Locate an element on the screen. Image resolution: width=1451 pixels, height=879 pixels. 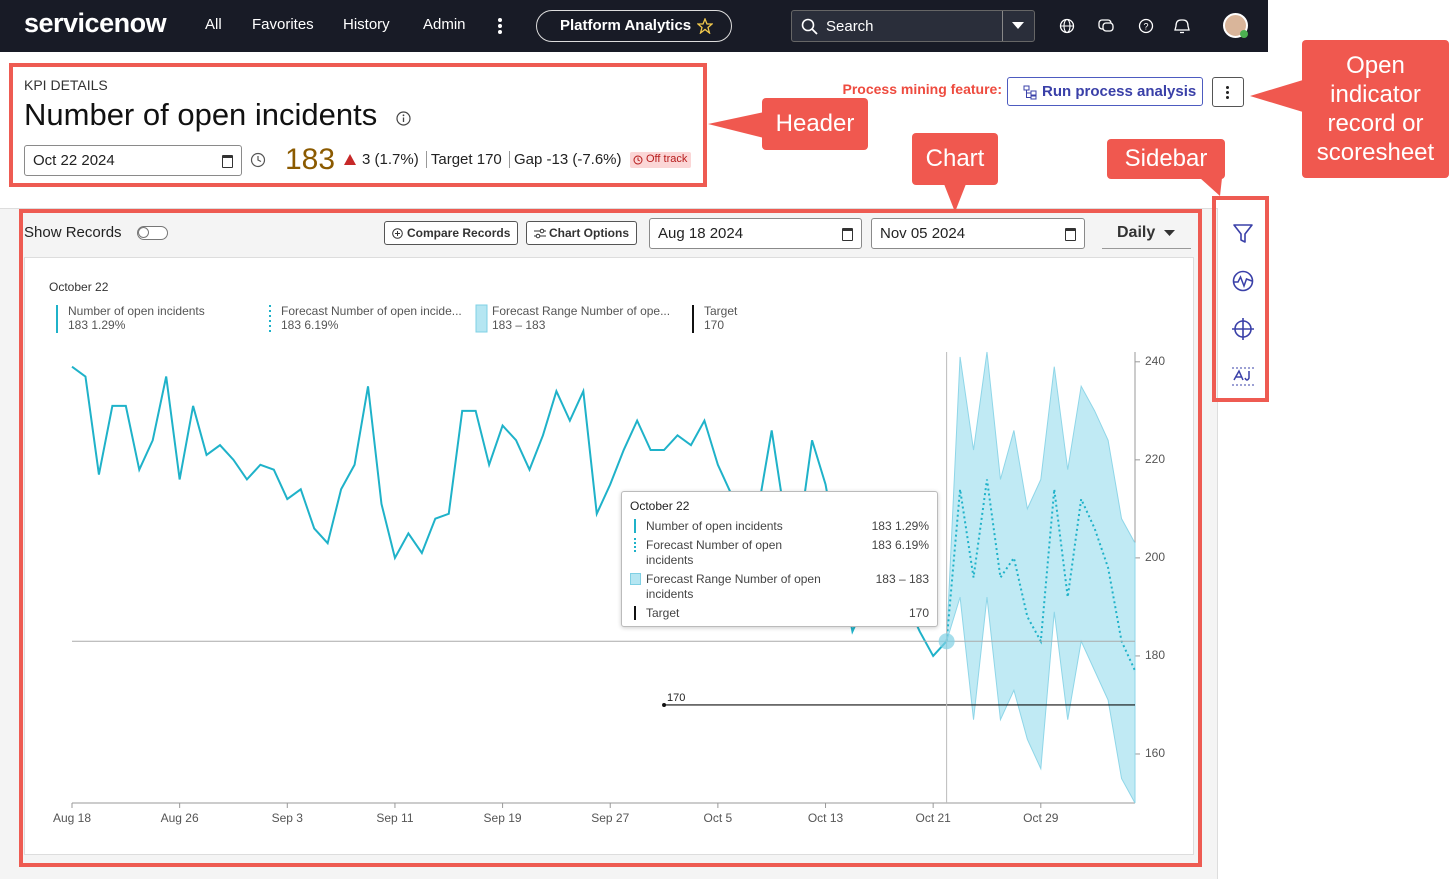
clock-icon is located at coordinates (258, 160).